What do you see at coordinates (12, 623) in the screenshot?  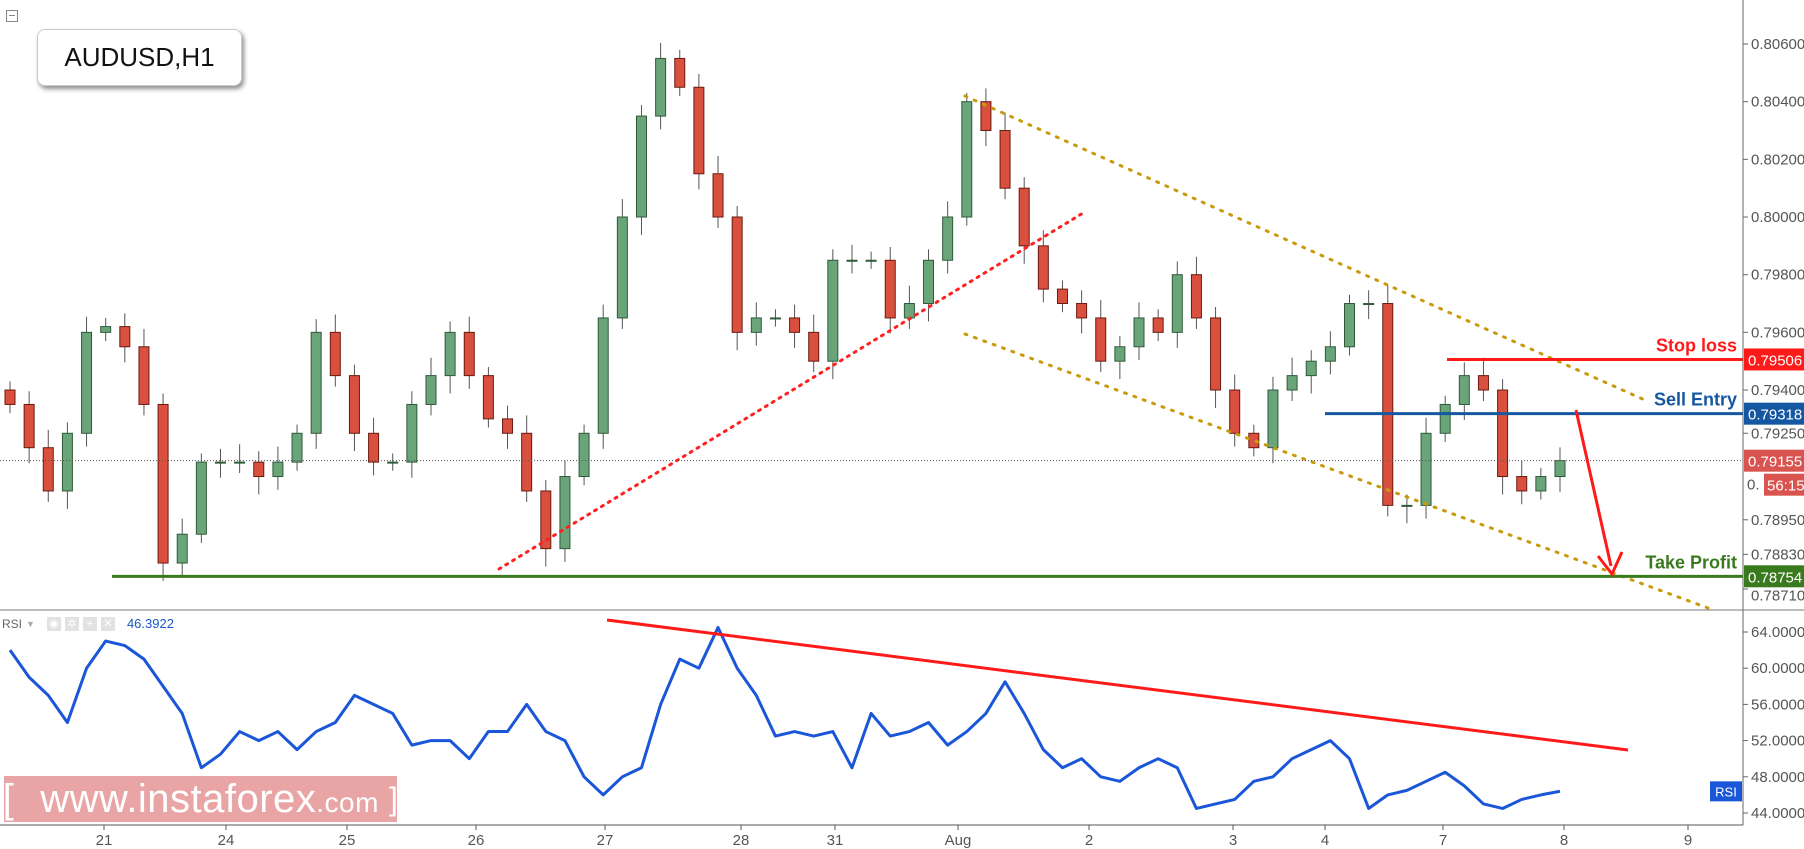 I see `rsi-legend-name: RSI` at bounding box center [12, 623].